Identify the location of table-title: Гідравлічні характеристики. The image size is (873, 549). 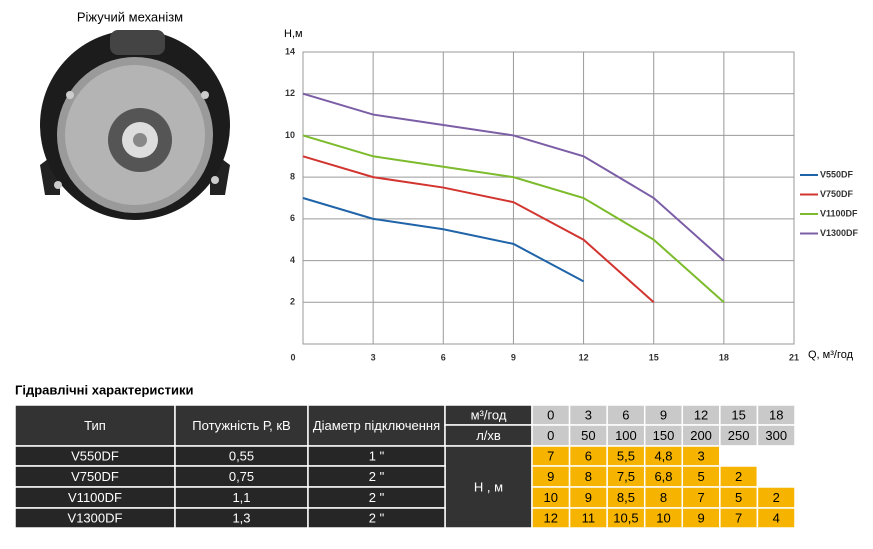
(104, 389).